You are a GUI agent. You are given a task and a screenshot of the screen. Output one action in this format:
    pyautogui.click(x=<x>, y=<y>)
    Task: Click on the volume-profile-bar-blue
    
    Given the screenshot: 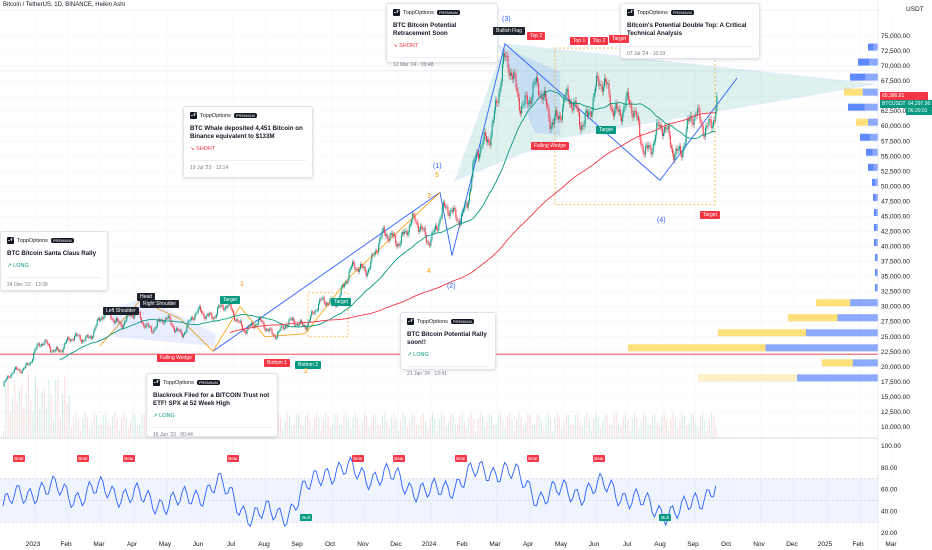 What is the action you would take?
    pyautogui.click(x=877, y=243)
    